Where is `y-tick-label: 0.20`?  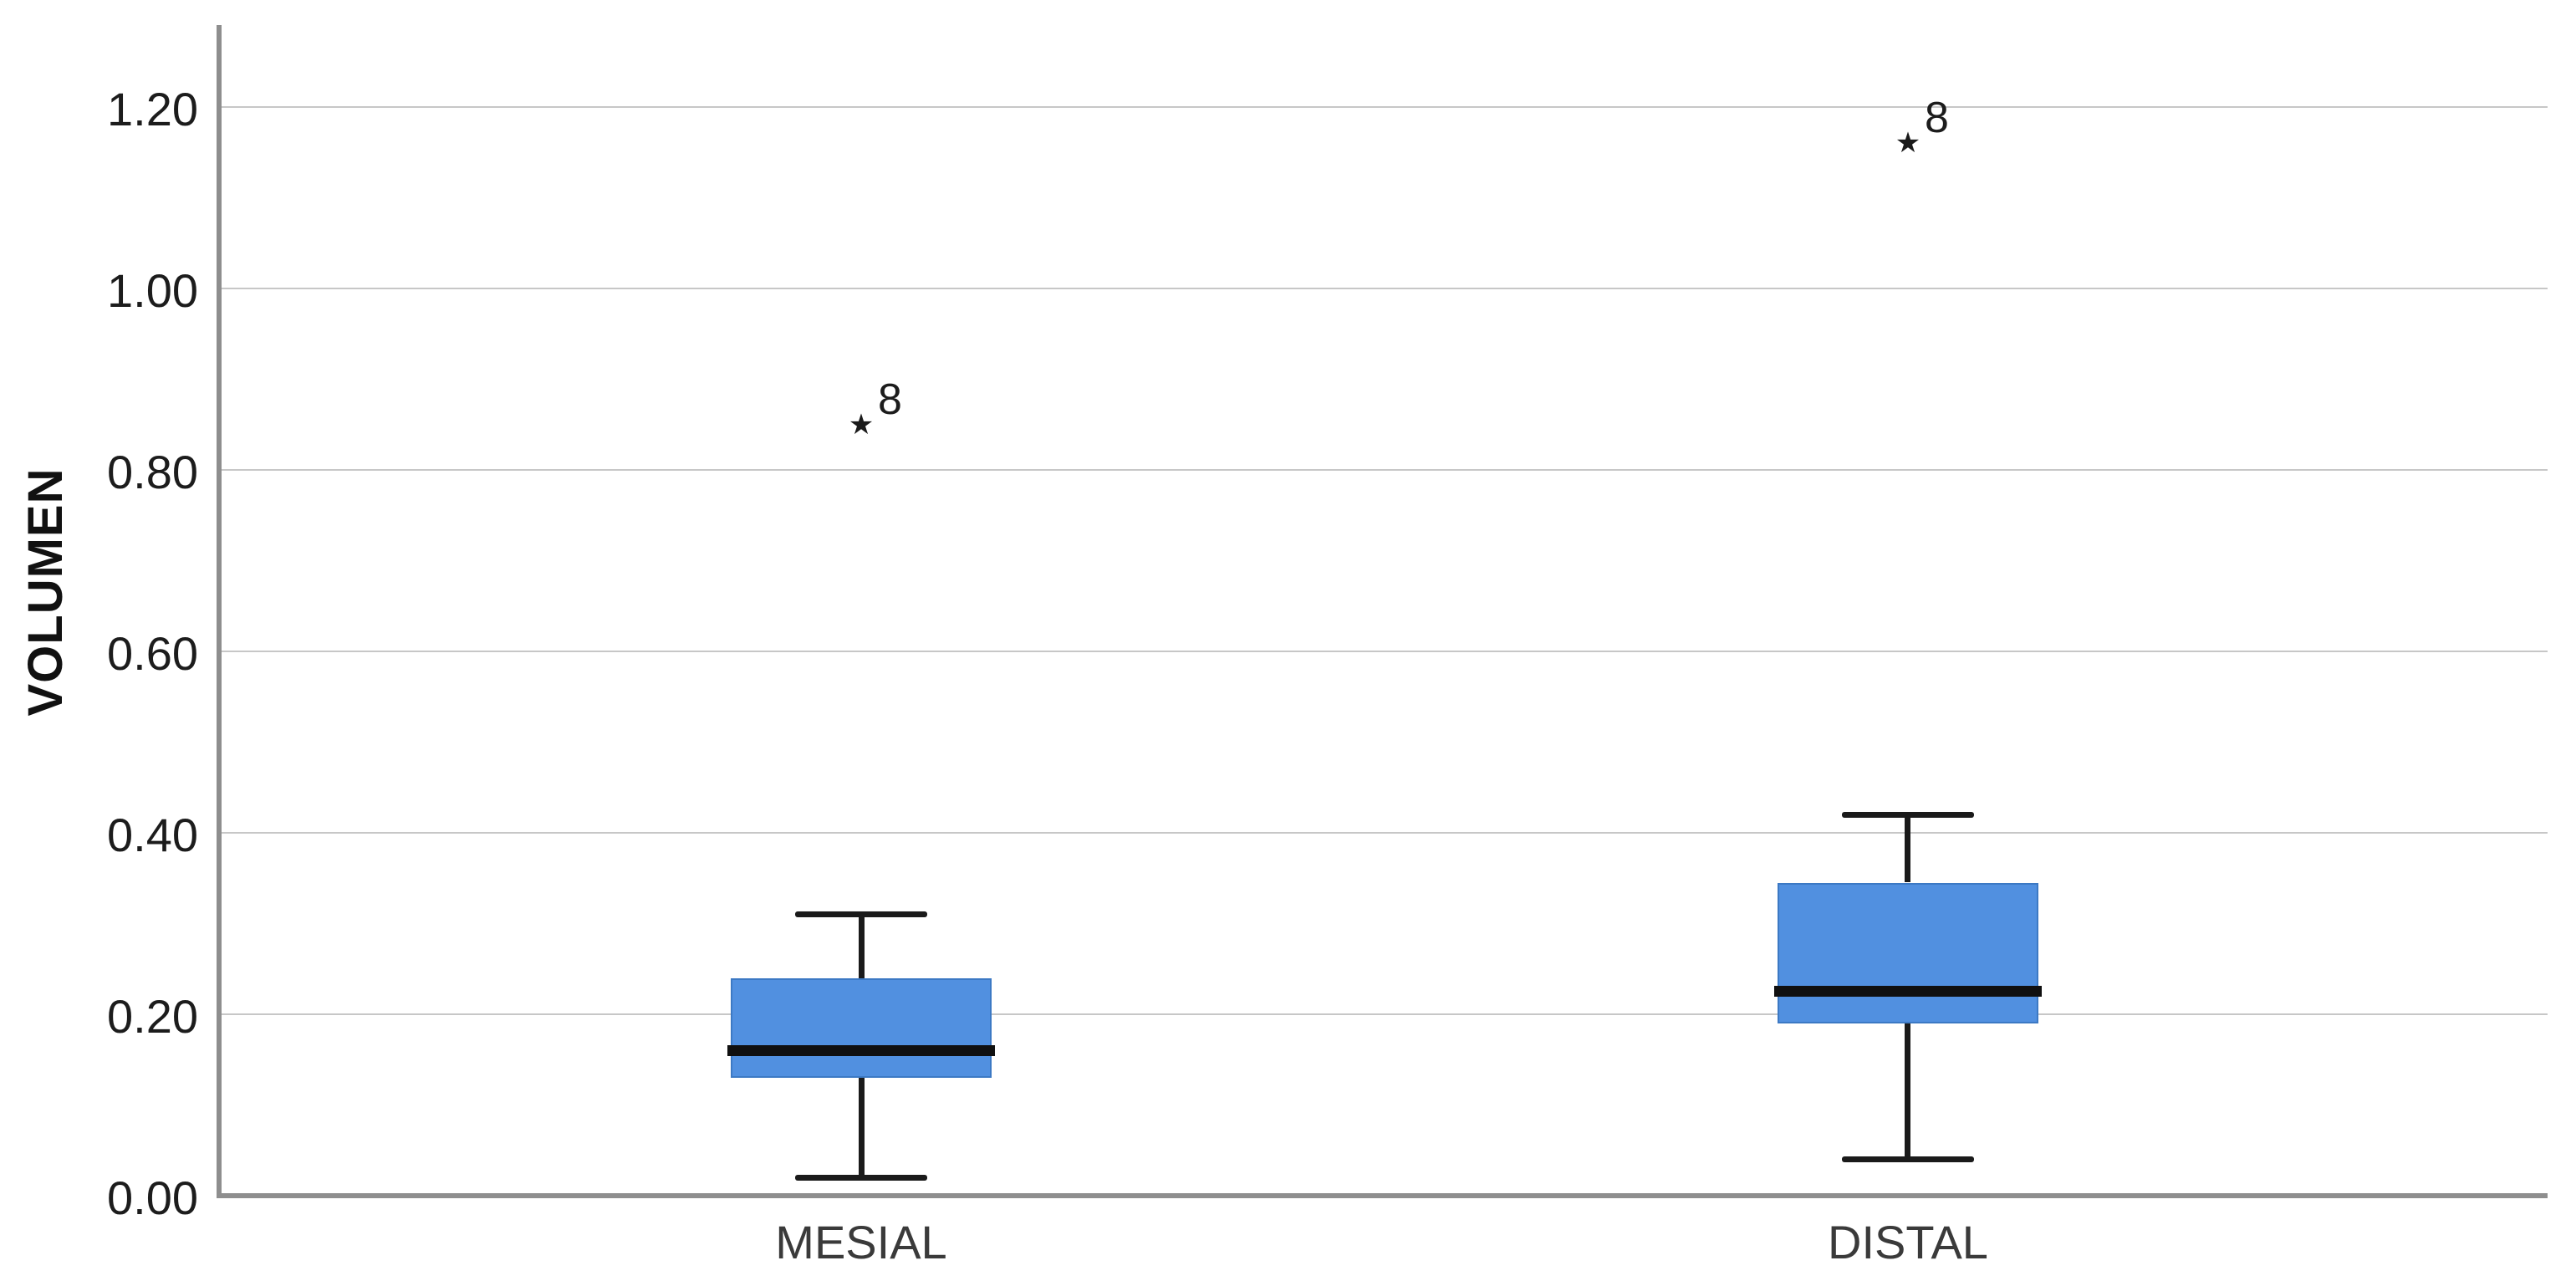 y-tick-label: 0.20 is located at coordinates (152, 1016).